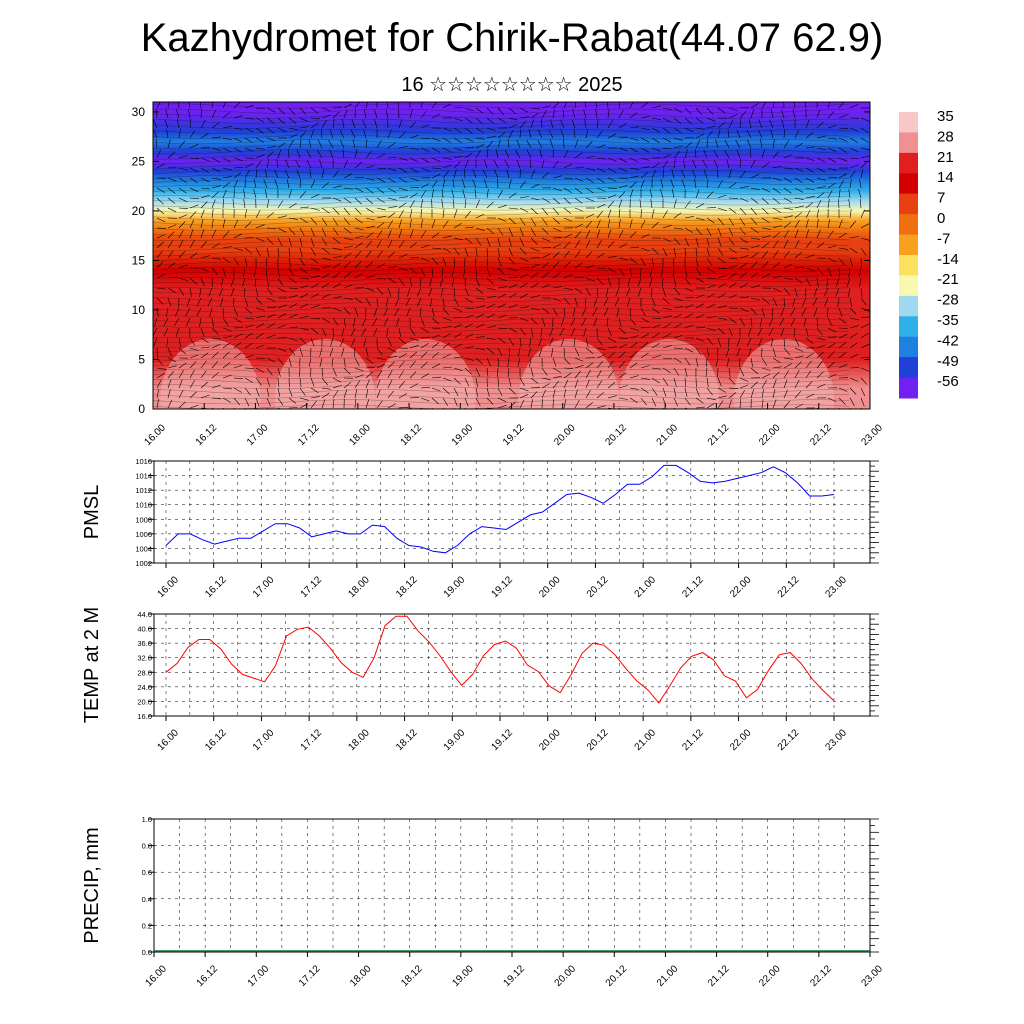  I want to click on colorbar-label: -49, so click(948, 361).